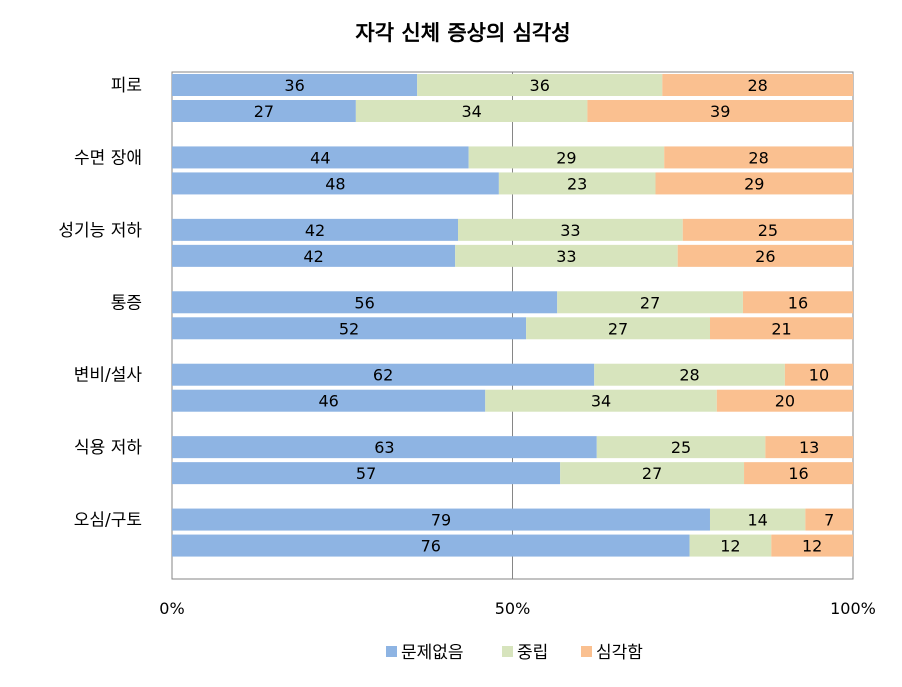 The height and width of the screenshot is (687, 902). I want to click on data-label: 10, so click(819, 375).